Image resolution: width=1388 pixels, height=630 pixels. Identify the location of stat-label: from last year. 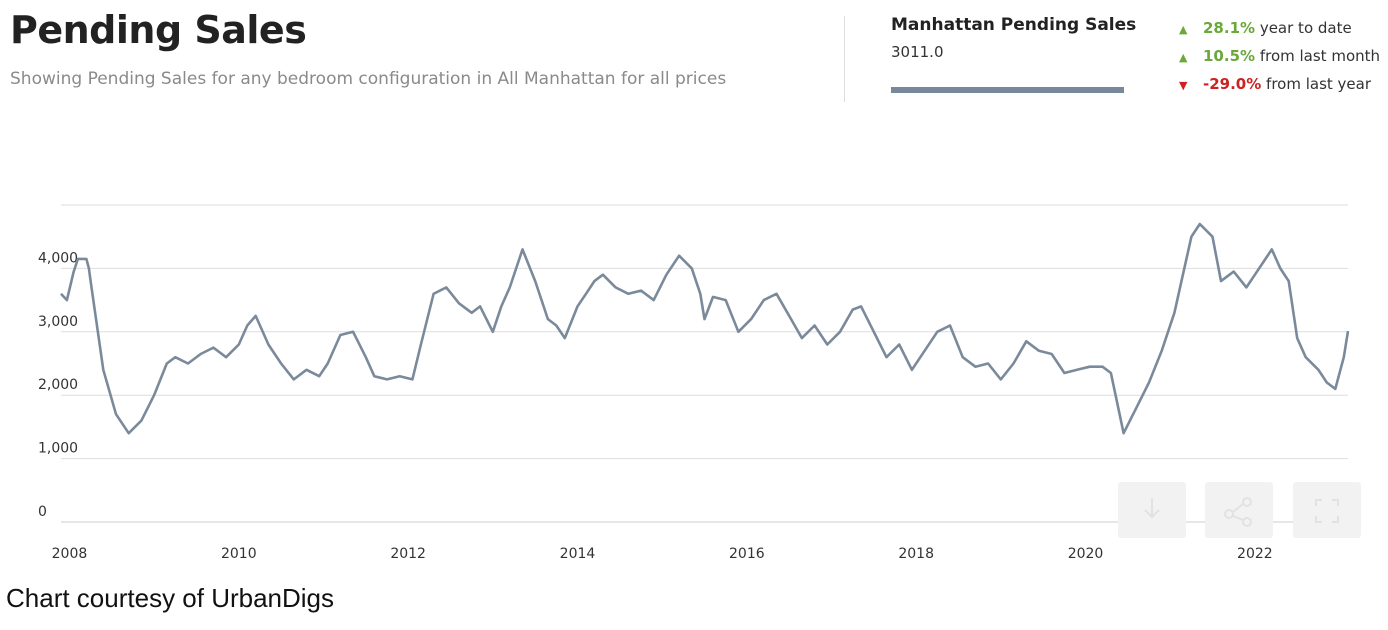
(1319, 84).